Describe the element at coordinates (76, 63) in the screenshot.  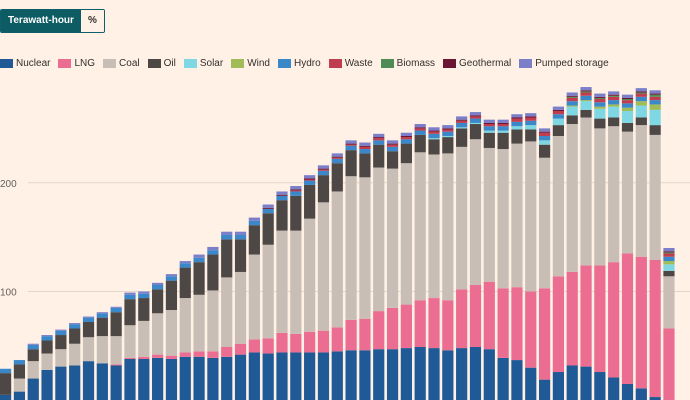
I see `legend-item-lng: LNG` at that location.